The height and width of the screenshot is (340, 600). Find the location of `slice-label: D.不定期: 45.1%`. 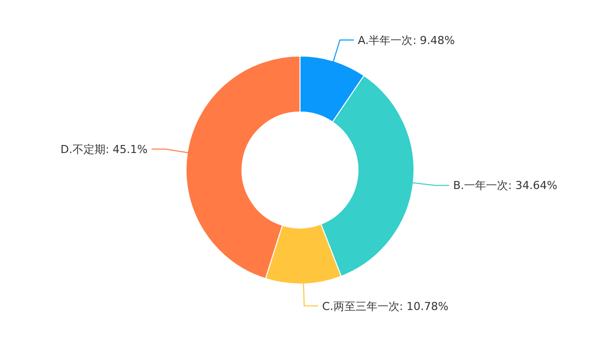

slice-label: D.不定期: 45.1% is located at coordinates (104, 149).